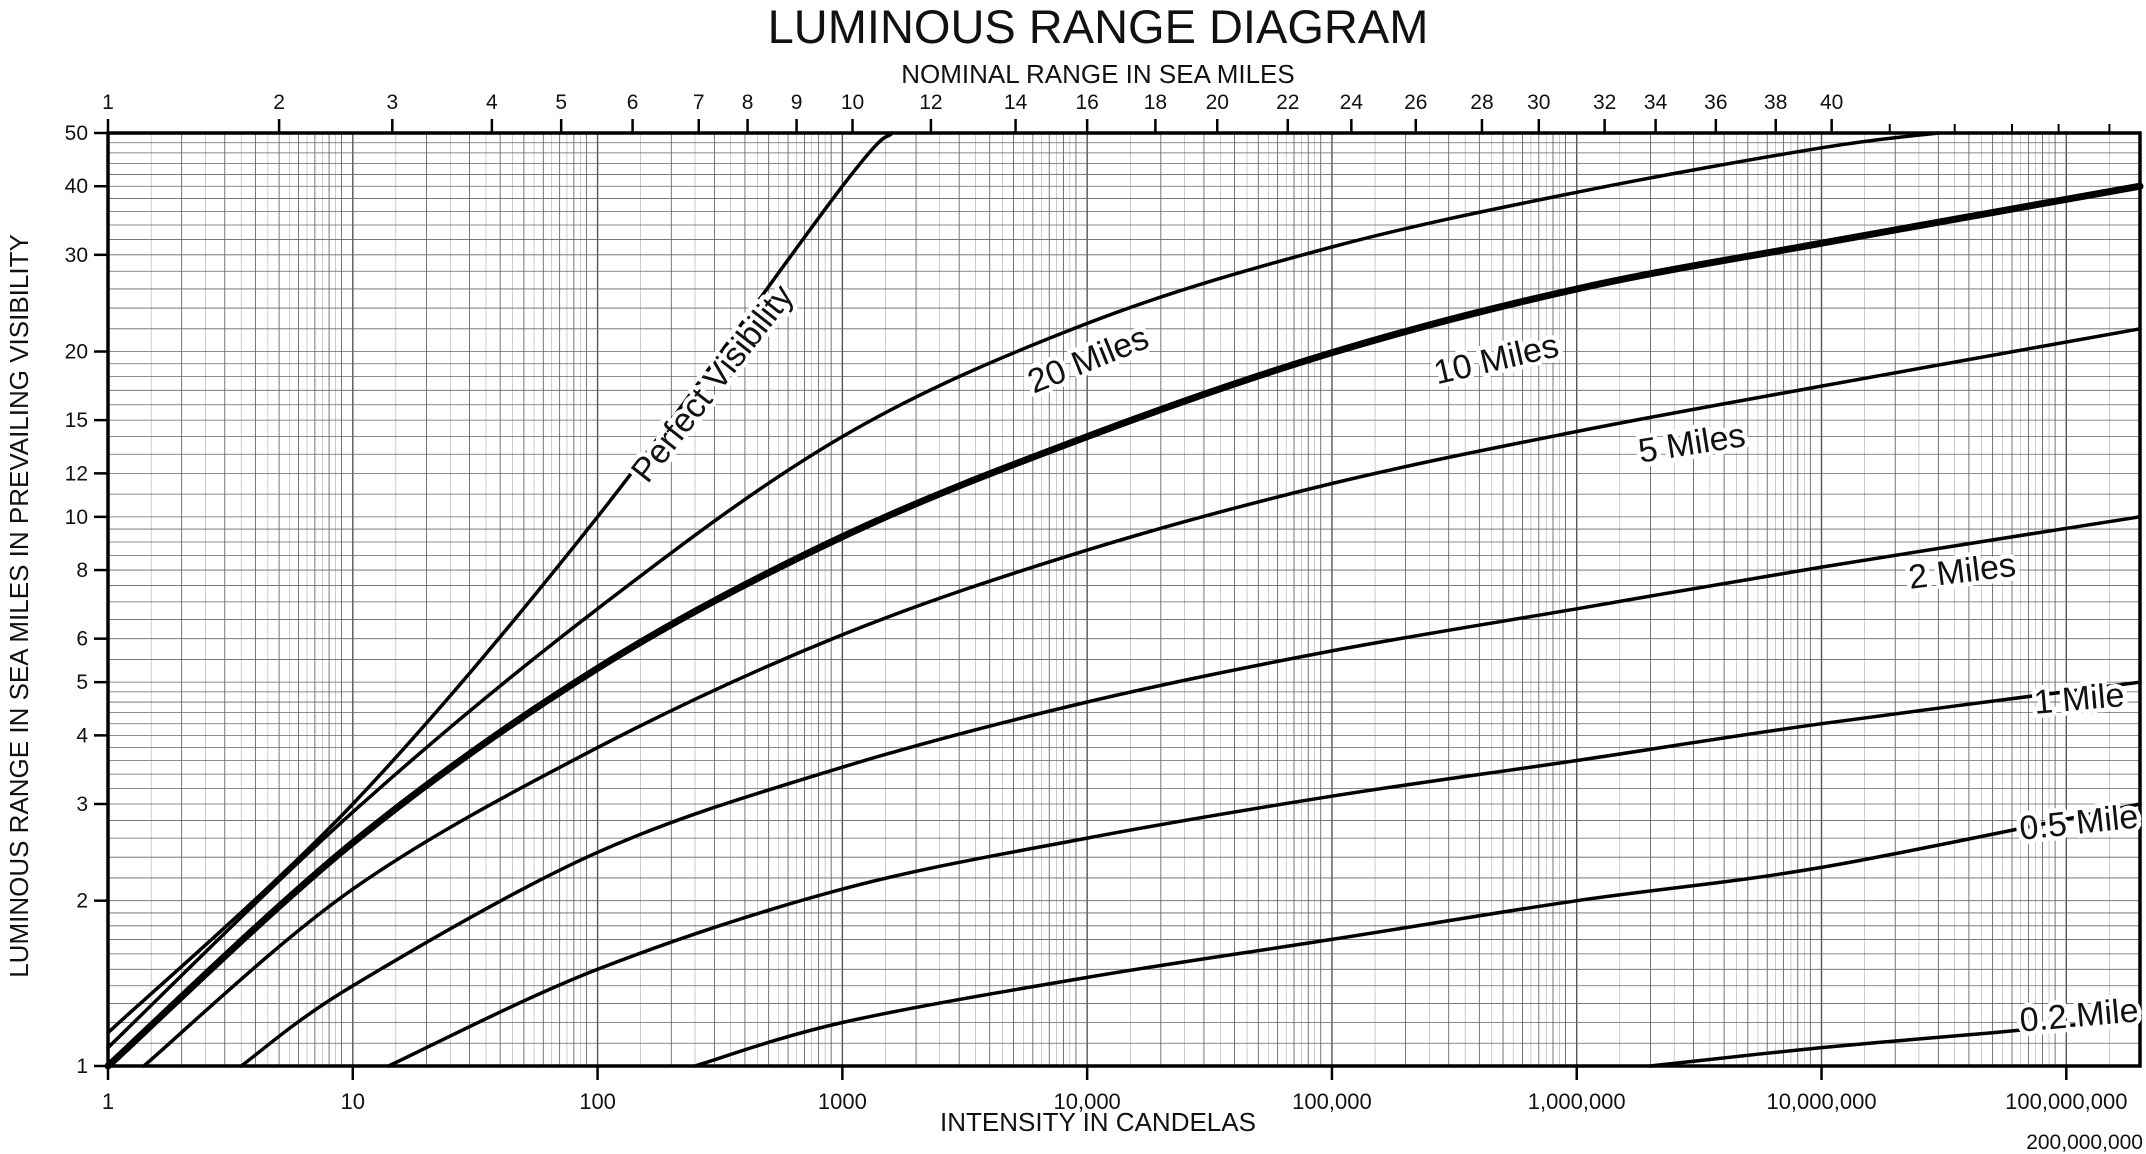 The width and height of the screenshot is (2146, 1154). I want to click on x-tick-label: 100, so click(597, 1101).